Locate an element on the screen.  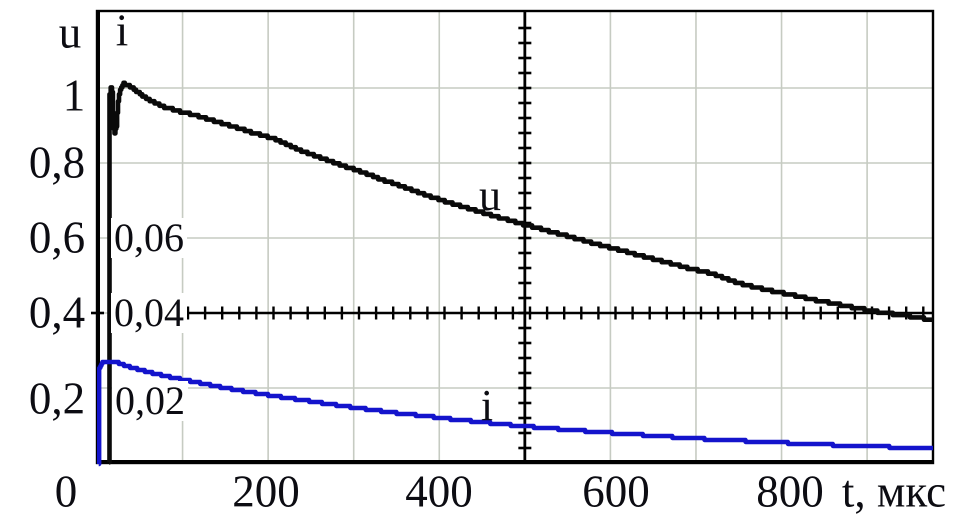
y-tick-label-i-004: 0,04 is located at coordinates (149, 313).